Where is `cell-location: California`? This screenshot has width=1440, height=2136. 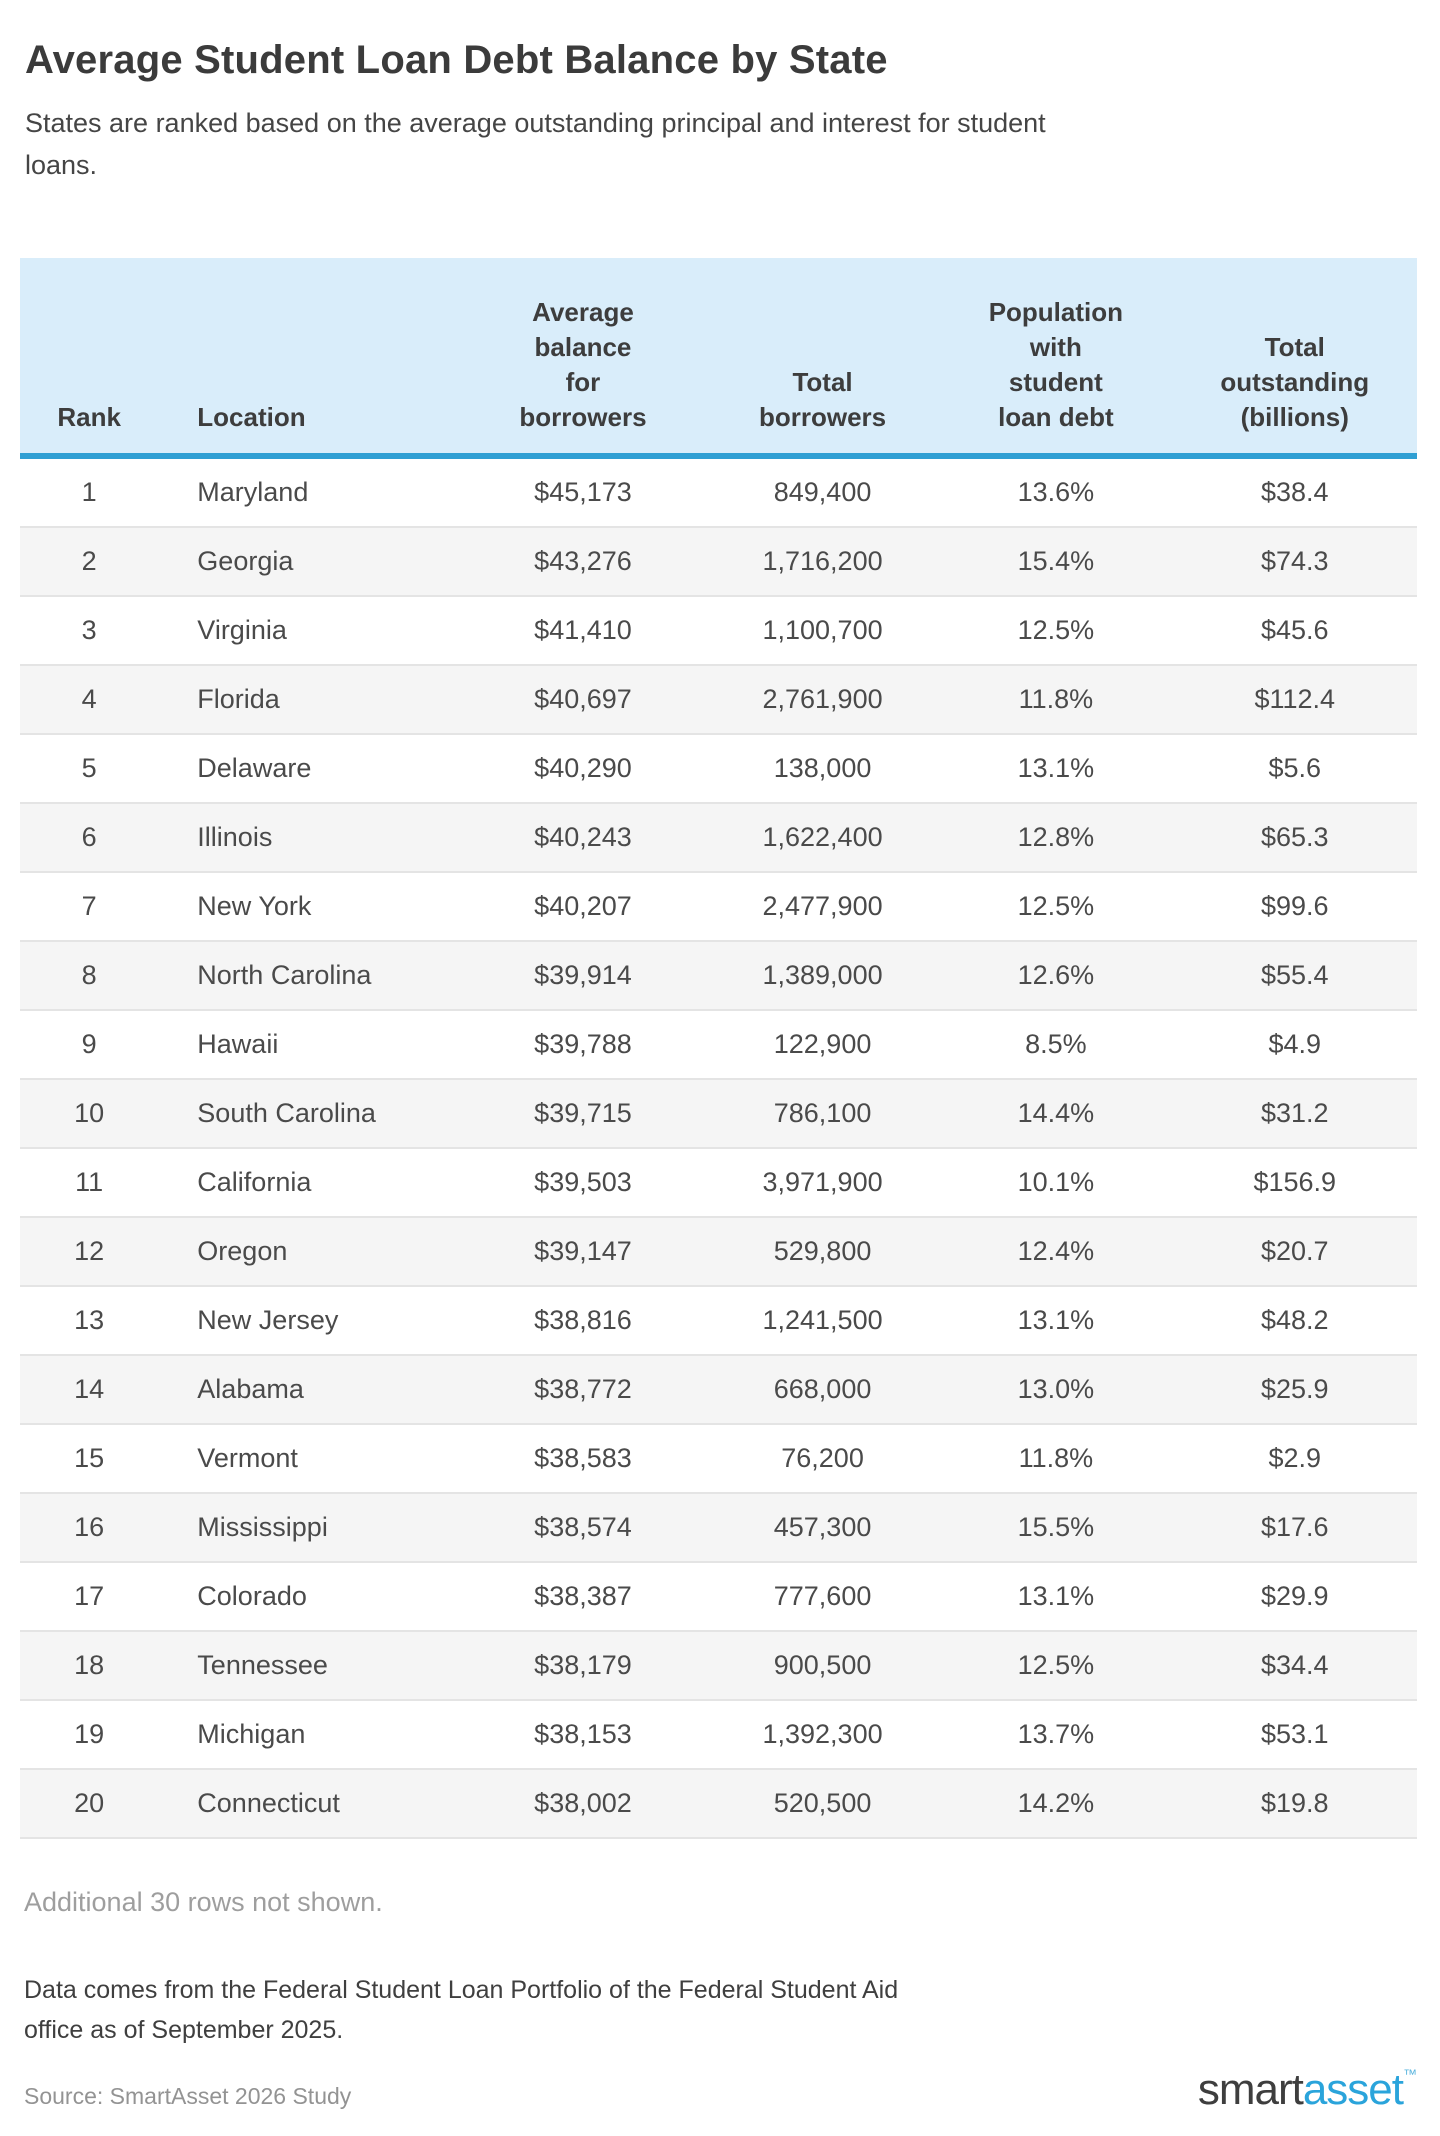 cell-location: California is located at coordinates (309, 1182).